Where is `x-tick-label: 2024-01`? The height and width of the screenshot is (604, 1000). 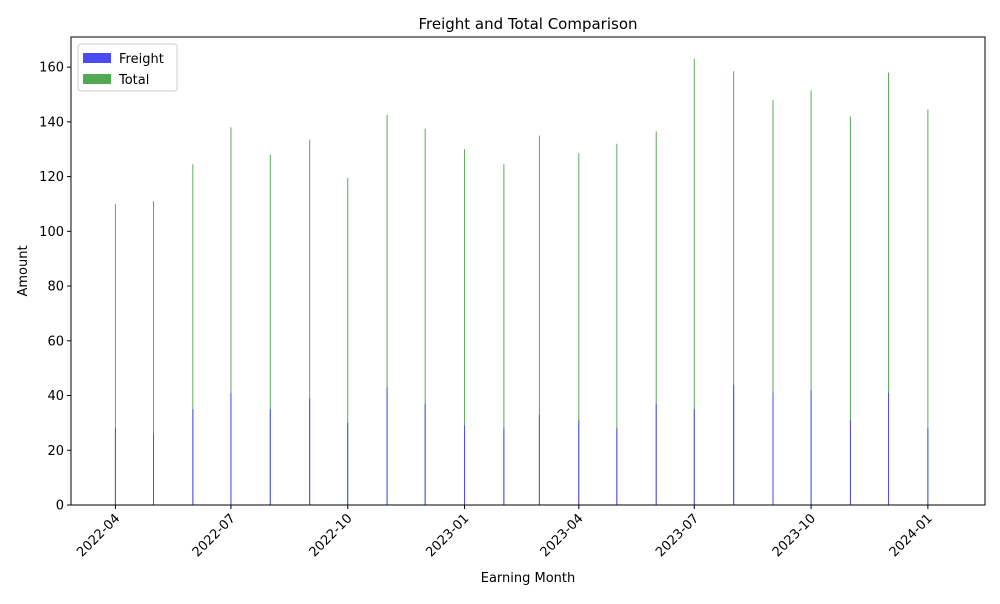 x-tick-label: 2024-01 is located at coordinates (911, 535).